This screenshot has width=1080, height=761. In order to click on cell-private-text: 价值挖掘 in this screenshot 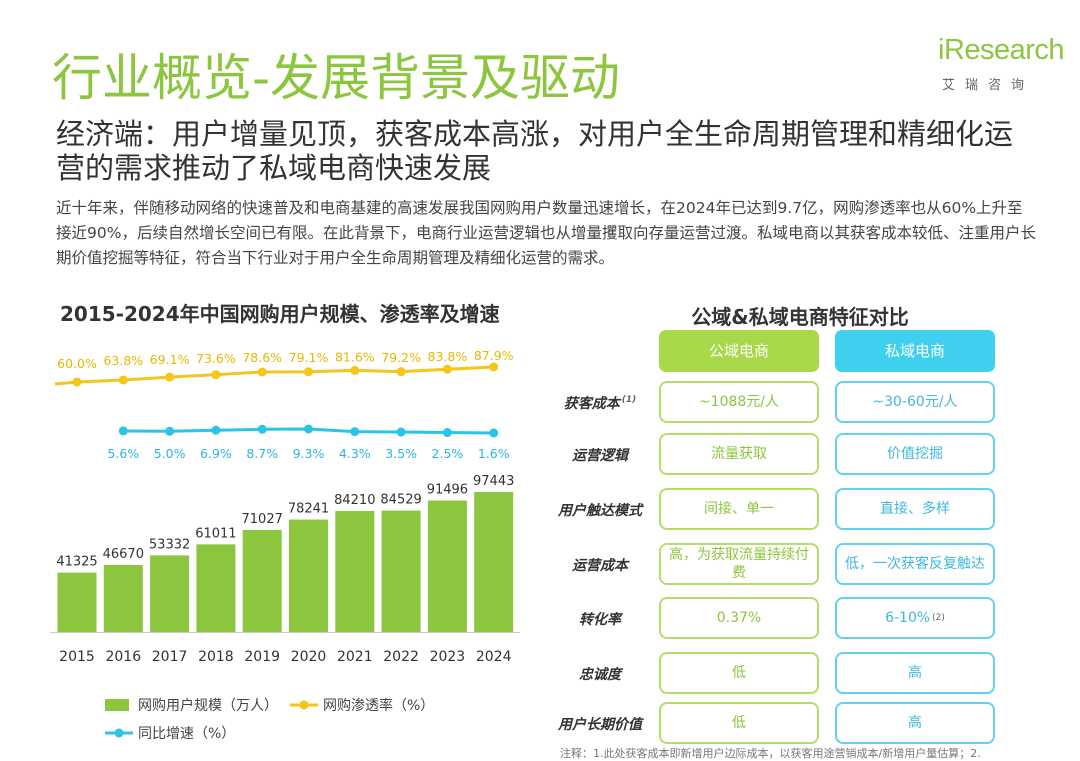, I will do `click(915, 454)`.